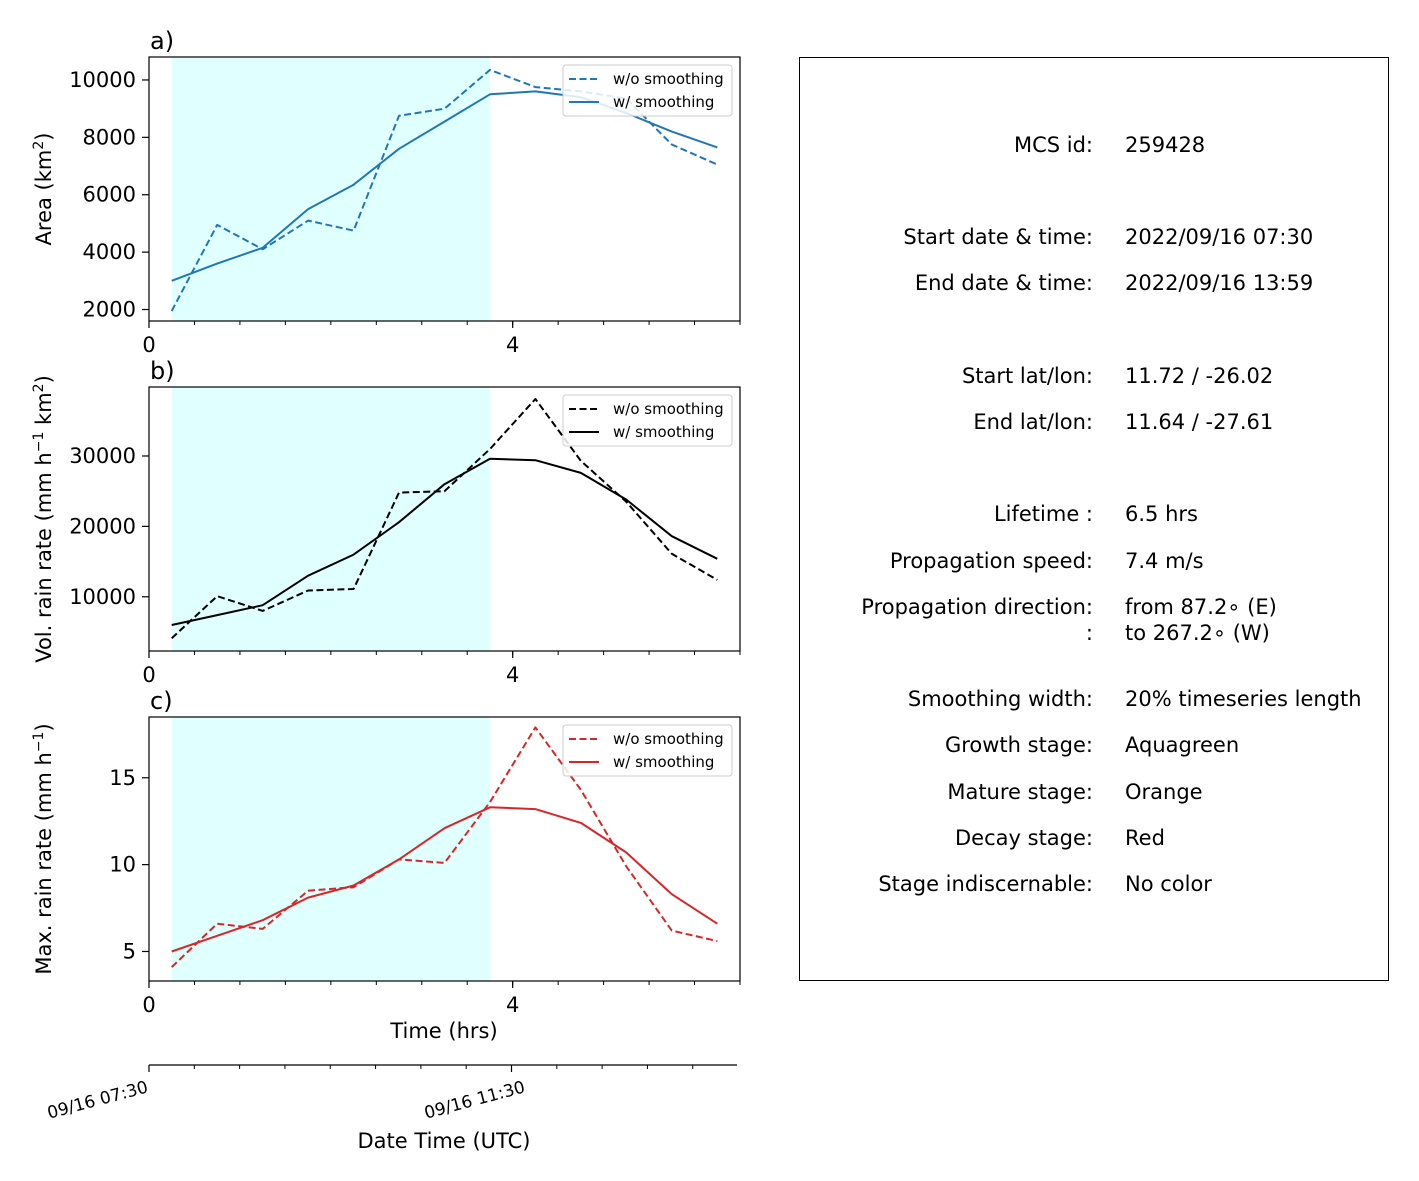  What do you see at coordinates (97, 1101) in the screenshot?
I see `datetime-tick-label-0: 09/16 07:30` at bounding box center [97, 1101].